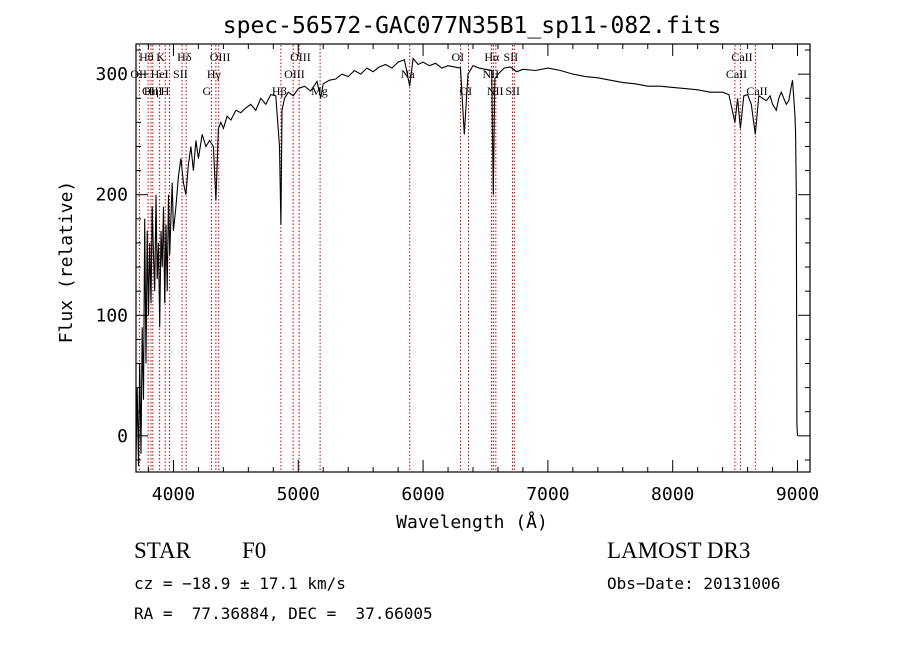 This screenshot has height=649, width=900. What do you see at coordinates (173, 494) in the screenshot?
I see `x-tick-label: 4000` at bounding box center [173, 494].